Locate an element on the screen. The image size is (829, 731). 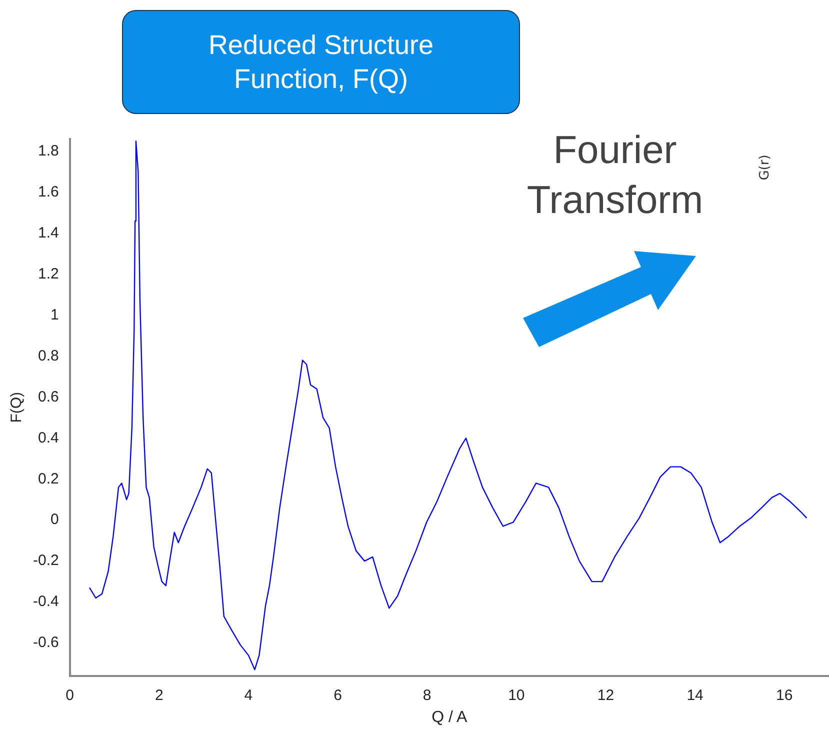
chart-title: Reduced Structure Function, F(Q) is located at coordinates (321, 62).